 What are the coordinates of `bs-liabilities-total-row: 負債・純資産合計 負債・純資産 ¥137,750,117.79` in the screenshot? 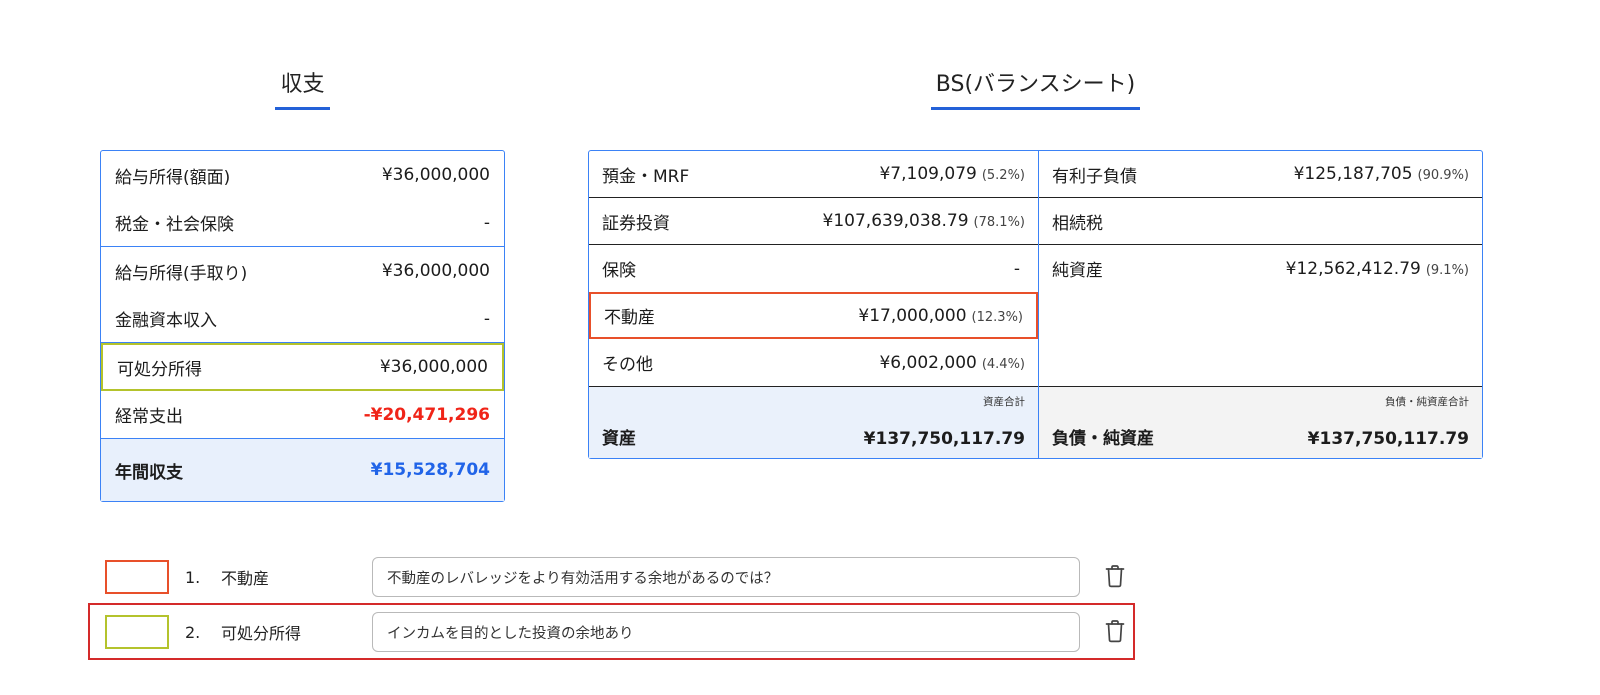 It's located at (1260, 422).